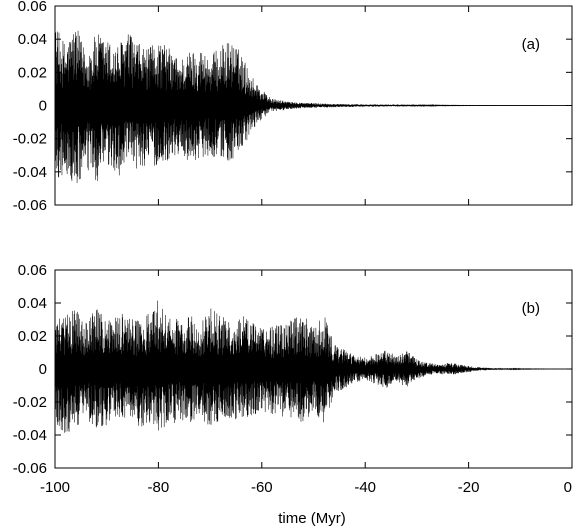 Image resolution: width=581 pixels, height=528 pixels. Describe the element at coordinates (262, 487) in the screenshot. I see `x-tick-label: -60` at that location.